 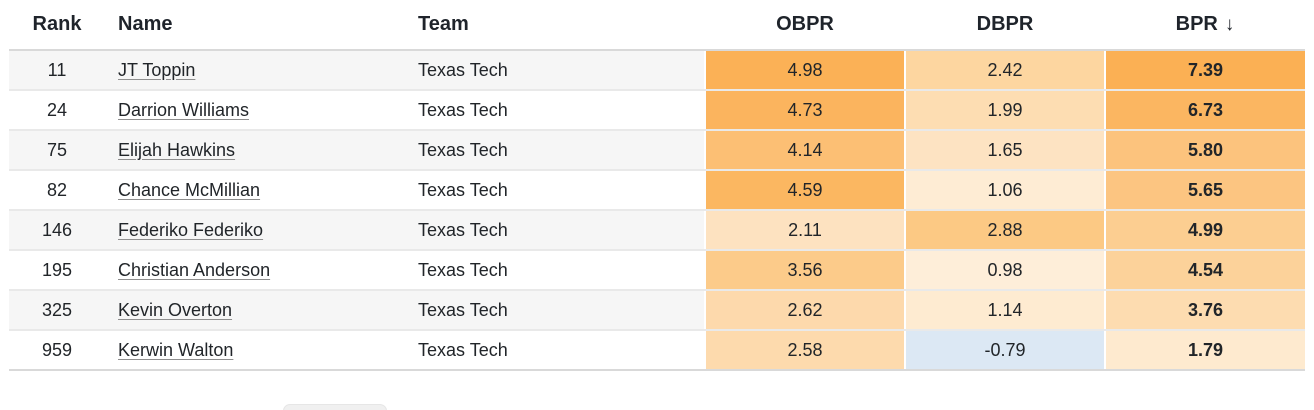 What do you see at coordinates (175, 309) in the screenshot?
I see `player-link: Kevin Overton` at bounding box center [175, 309].